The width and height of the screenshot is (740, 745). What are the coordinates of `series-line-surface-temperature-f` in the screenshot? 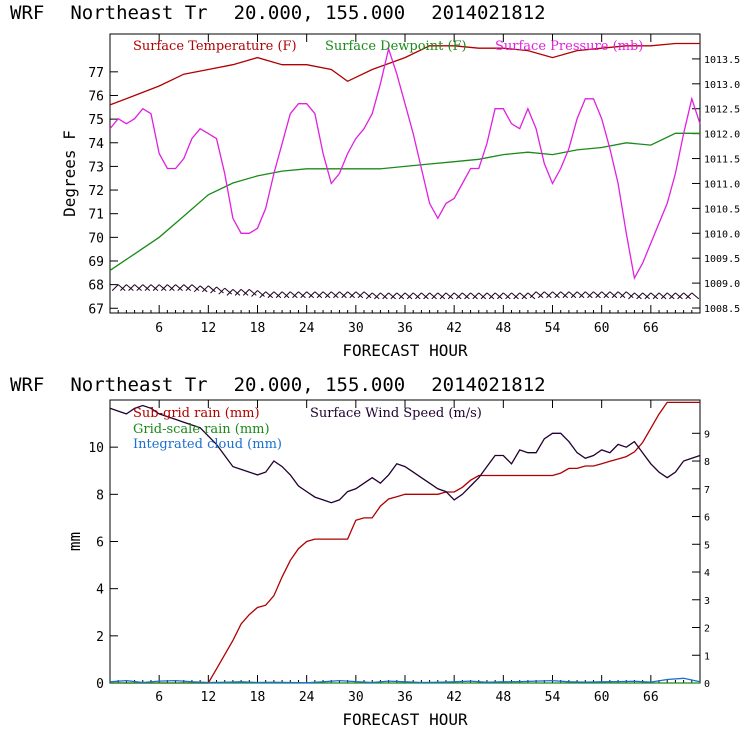 It's located at (404, 74).